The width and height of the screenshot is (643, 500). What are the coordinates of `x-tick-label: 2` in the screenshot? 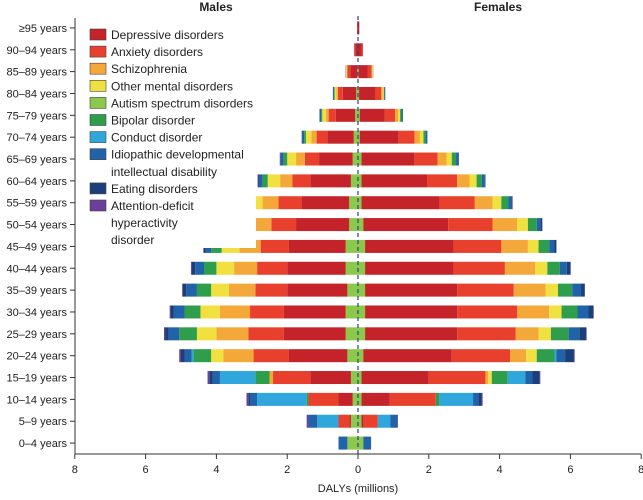 It's located at (429, 470).